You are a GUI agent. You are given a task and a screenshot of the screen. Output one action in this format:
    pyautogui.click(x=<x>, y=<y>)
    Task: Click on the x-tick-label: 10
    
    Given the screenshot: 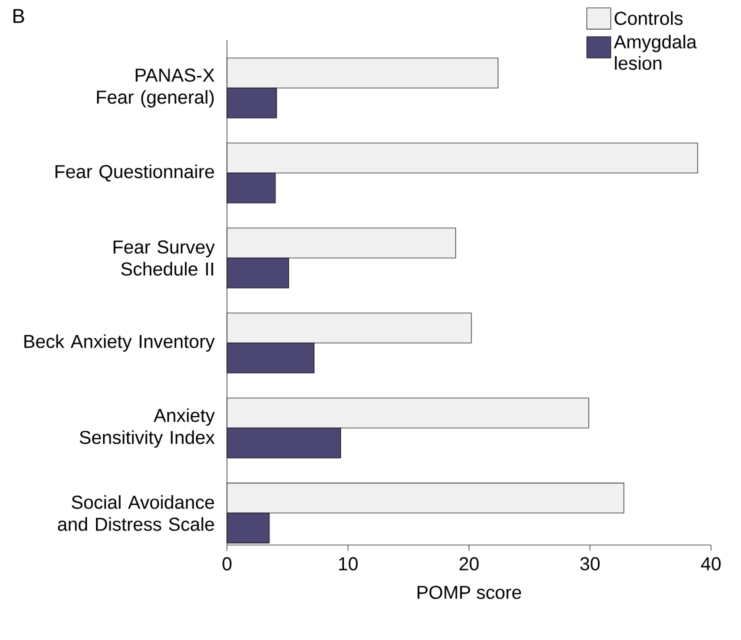 What is the action you would take?
    pyautogui.click(x=348, y=563)
    